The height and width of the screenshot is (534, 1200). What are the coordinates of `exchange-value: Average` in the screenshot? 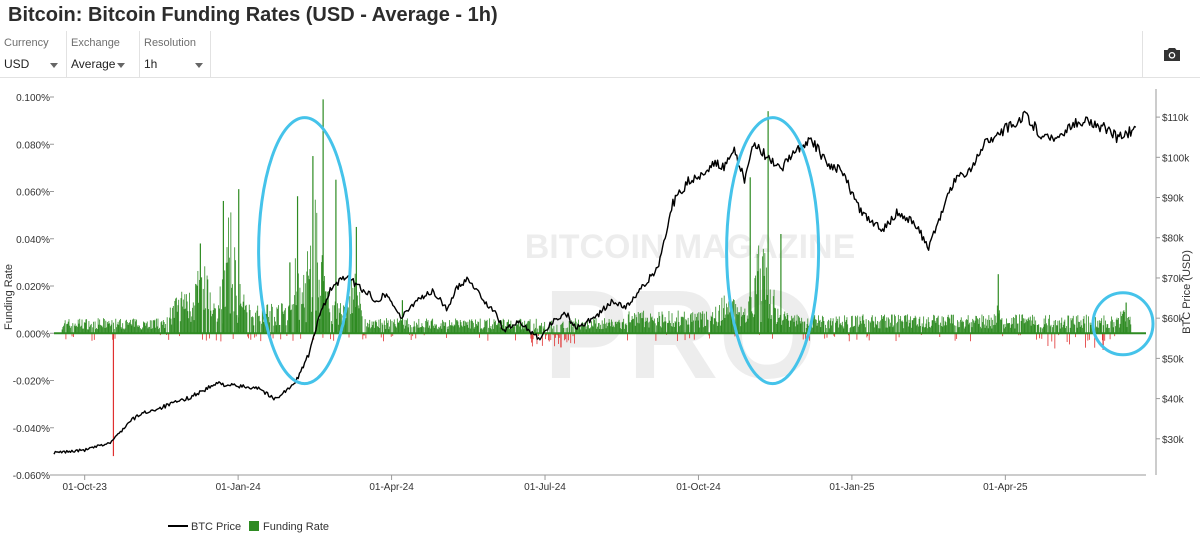 It's located at (93, 64).